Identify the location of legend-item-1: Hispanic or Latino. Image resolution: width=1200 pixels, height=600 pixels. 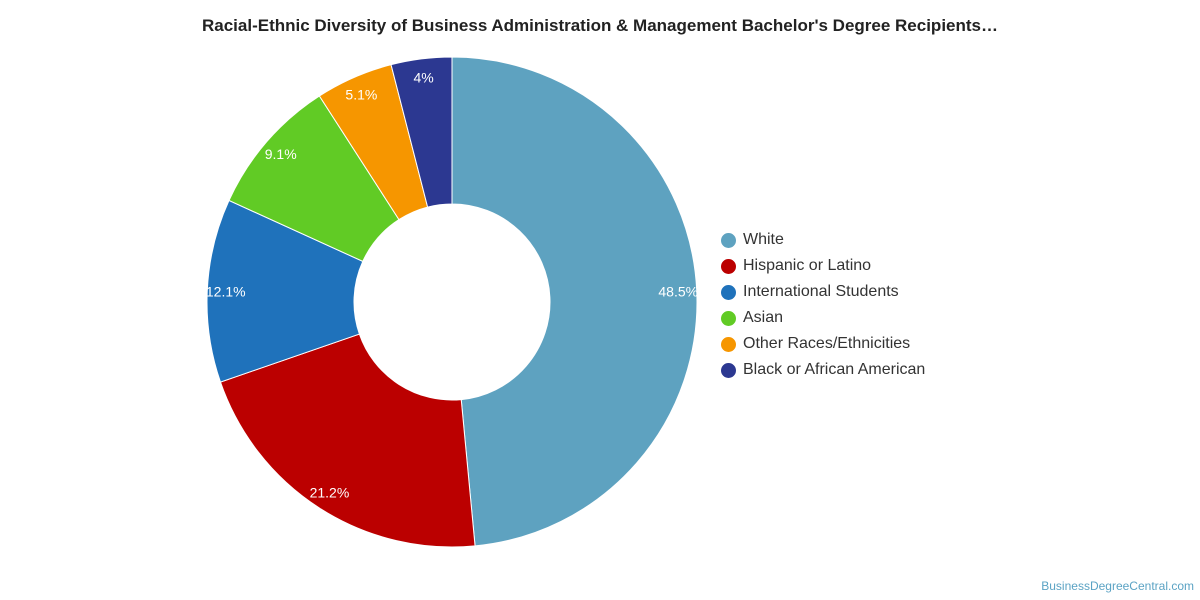
(823, 266).